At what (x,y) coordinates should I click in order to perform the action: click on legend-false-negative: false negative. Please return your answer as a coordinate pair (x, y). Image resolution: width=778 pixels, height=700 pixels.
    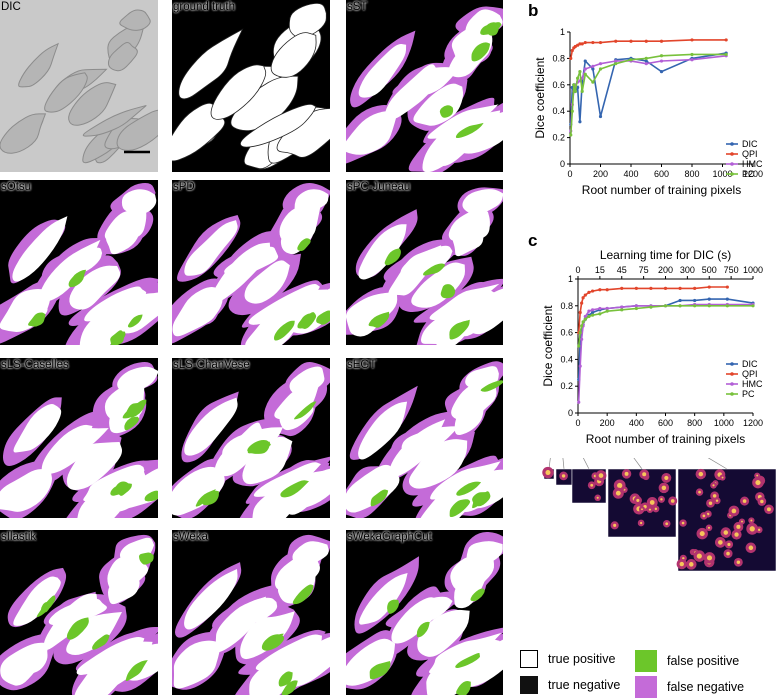
    Looking at the image, I should click on (689, 687).